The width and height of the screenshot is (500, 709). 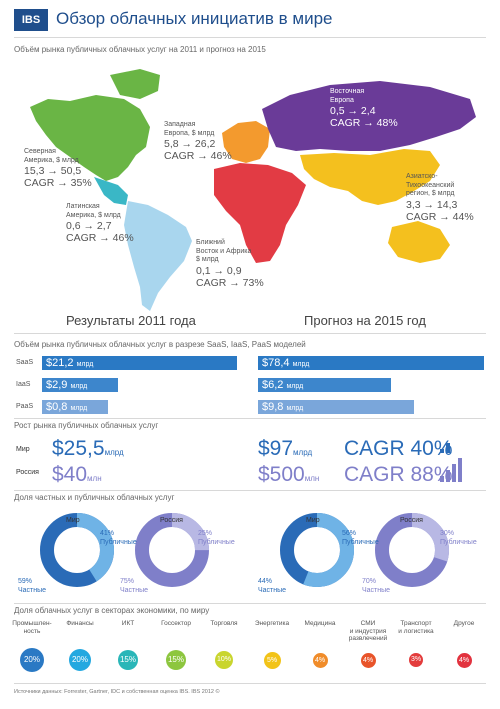 What do you see at coordinates (336, 407) in the screenshot?
I see `bar-2015: $9,8 млрд` at bounding box center [336, 407].